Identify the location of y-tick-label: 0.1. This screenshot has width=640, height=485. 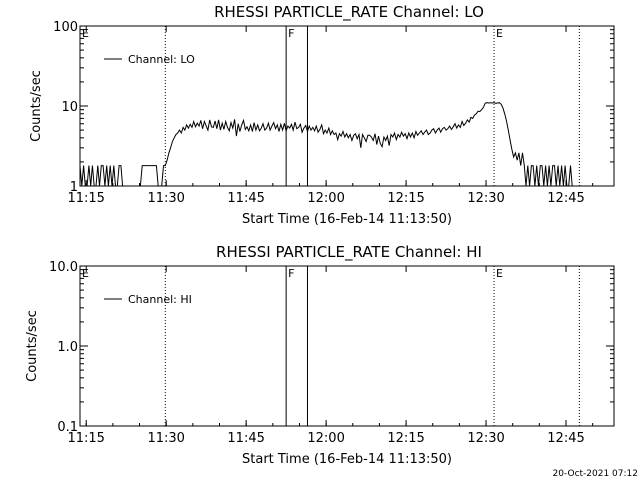
(67, 427).